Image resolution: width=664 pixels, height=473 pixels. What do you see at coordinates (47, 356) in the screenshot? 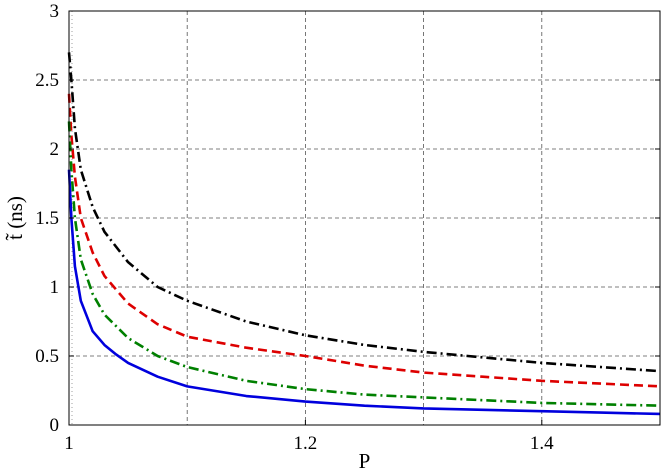
I see `y-tick-label: 0.5` at bounding box center [47, 356].